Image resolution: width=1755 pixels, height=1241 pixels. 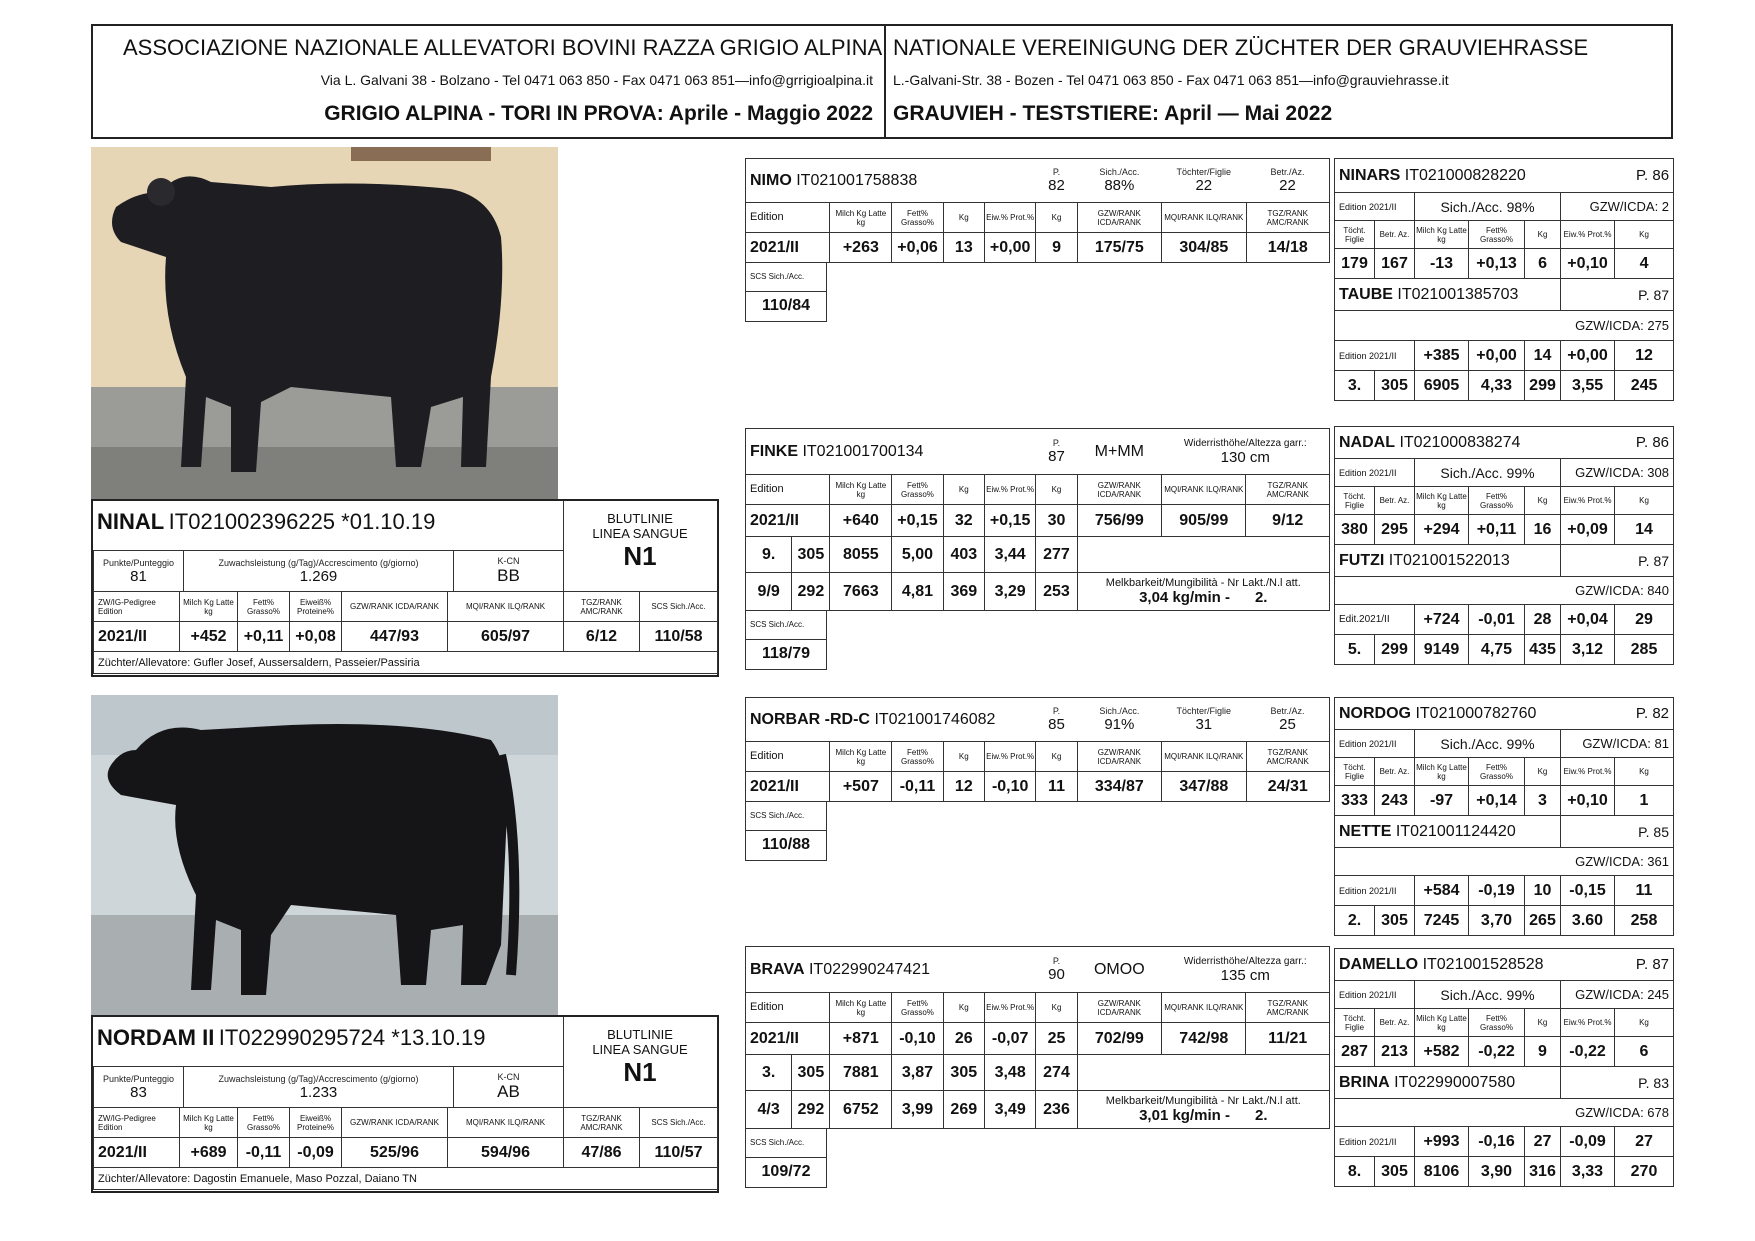 I want to click on dam-id: IT021001124420, so click(x=1455, y=831).